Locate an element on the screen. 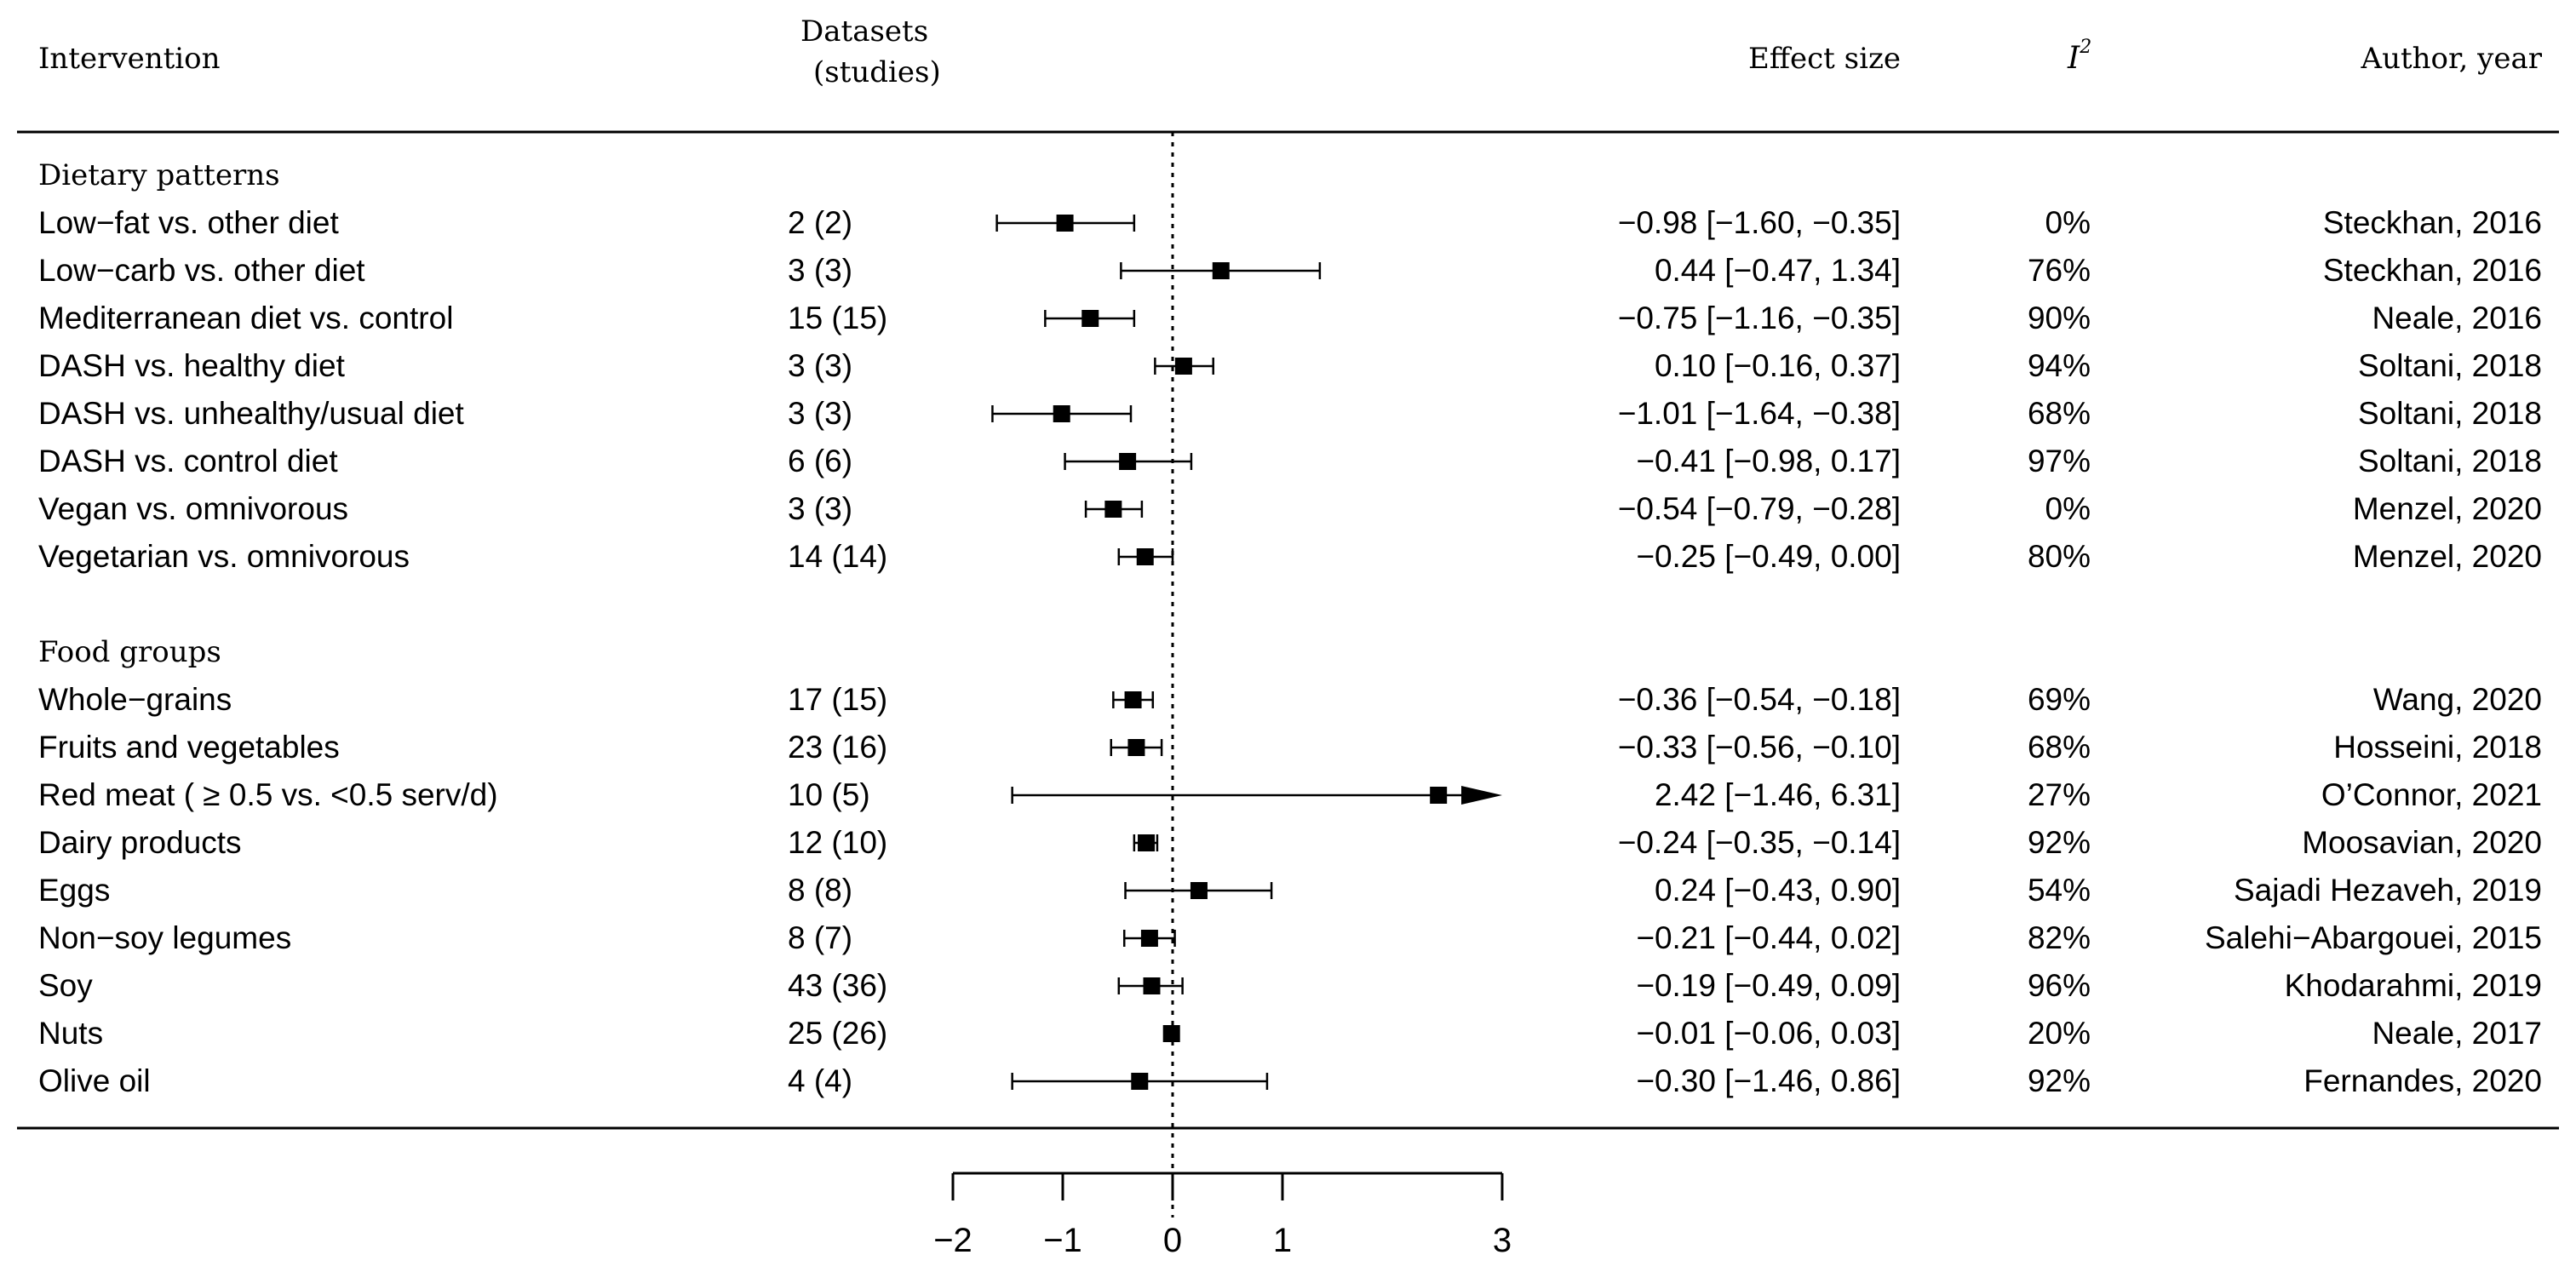  row-effect-size: −0.24 [−0.35, −0.14] is located at coordinates (1759, 843).